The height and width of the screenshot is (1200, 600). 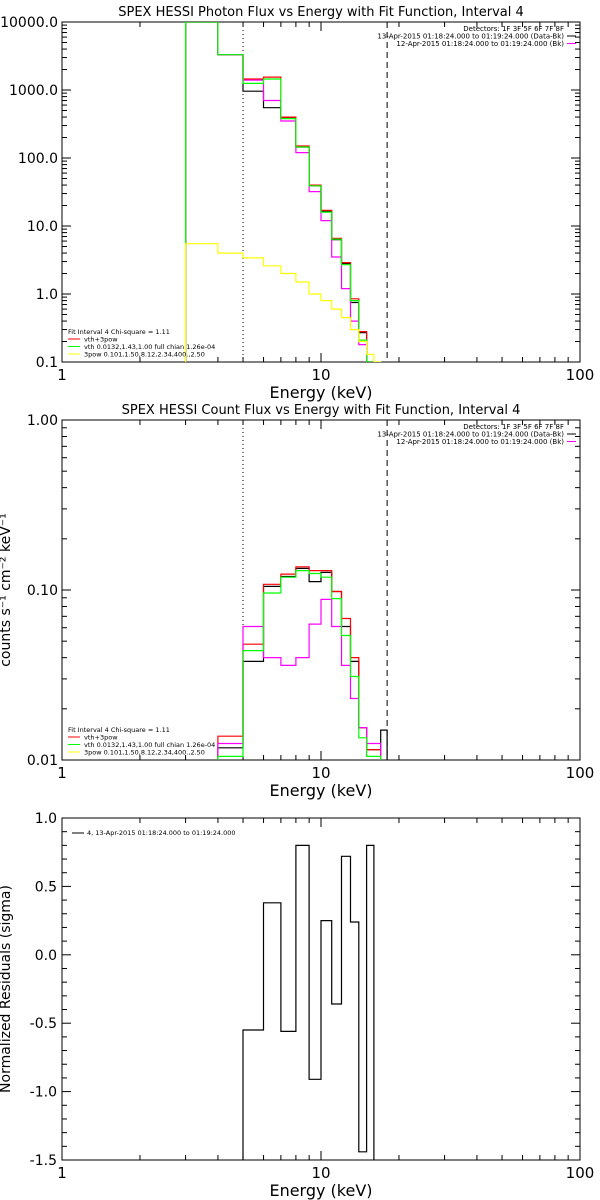 What do you see at coordinates (42, 591) in the screenshot?
I see `y-tick-label: 0.10` at bounding box center [42, 591].